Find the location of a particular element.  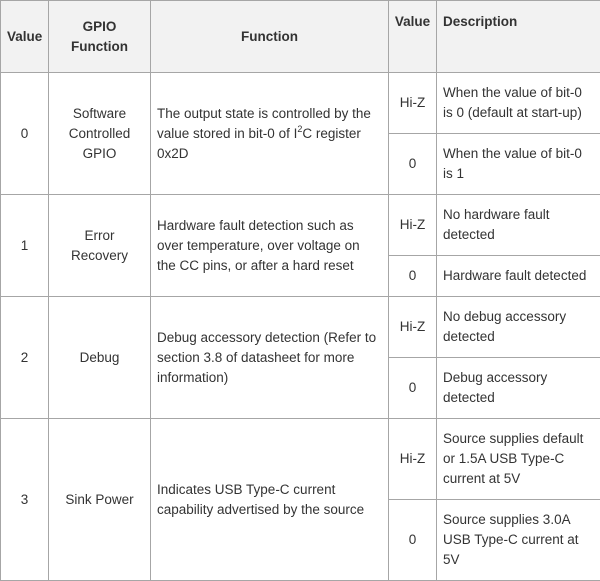

row-gpio-function: Software Controlled GPIO is located at coordinates (100, 134).